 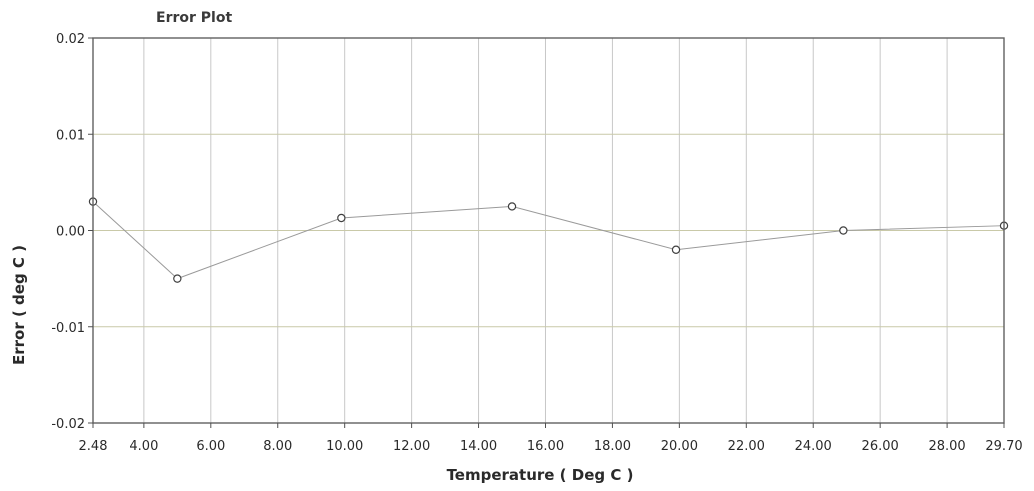 What do you see at coordinates (68, 328) in the screenshot?
I see `y-tick-label: -0.01` at bounding box center [68, 328].